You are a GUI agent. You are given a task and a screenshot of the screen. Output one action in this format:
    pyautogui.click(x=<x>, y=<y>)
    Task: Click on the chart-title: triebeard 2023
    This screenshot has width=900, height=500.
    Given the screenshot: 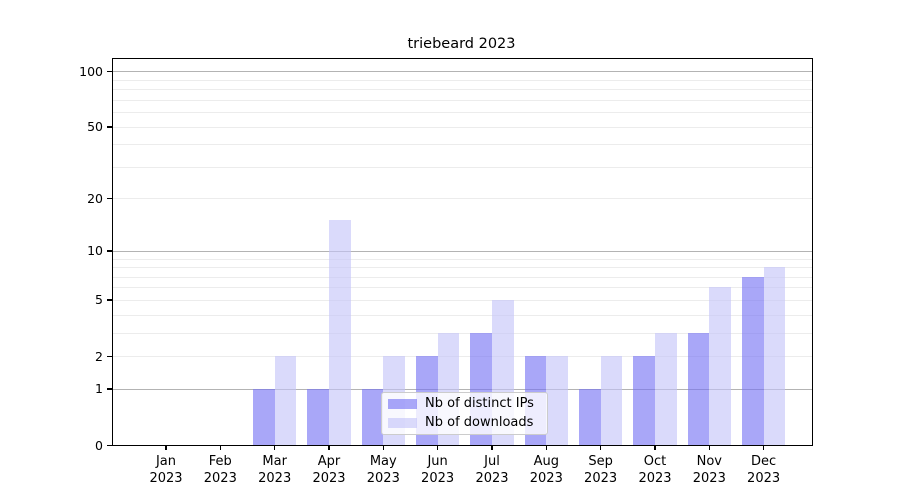 What is the action you would take?
    pyautogui.click(x=461, y=44)
    